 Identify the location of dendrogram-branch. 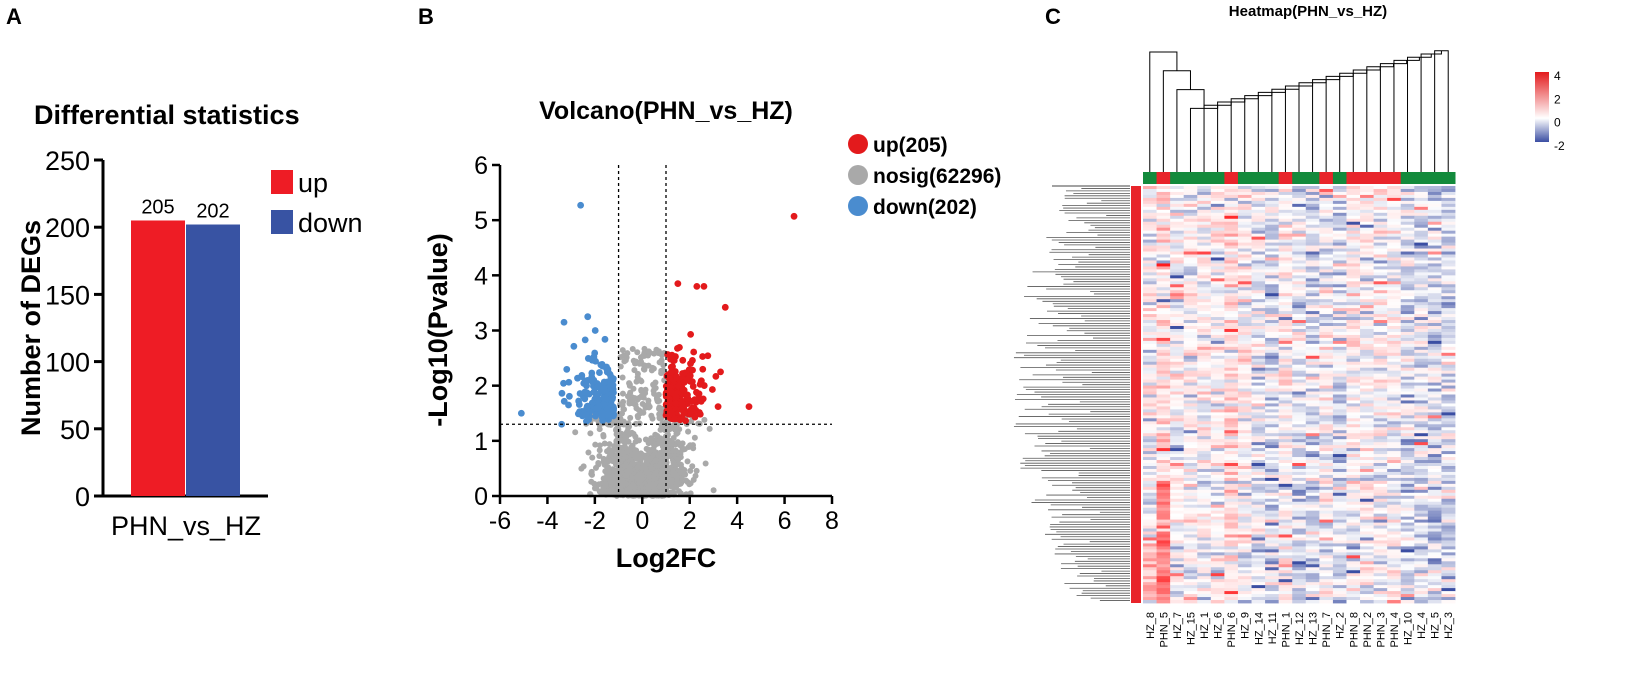
(1441, 111).